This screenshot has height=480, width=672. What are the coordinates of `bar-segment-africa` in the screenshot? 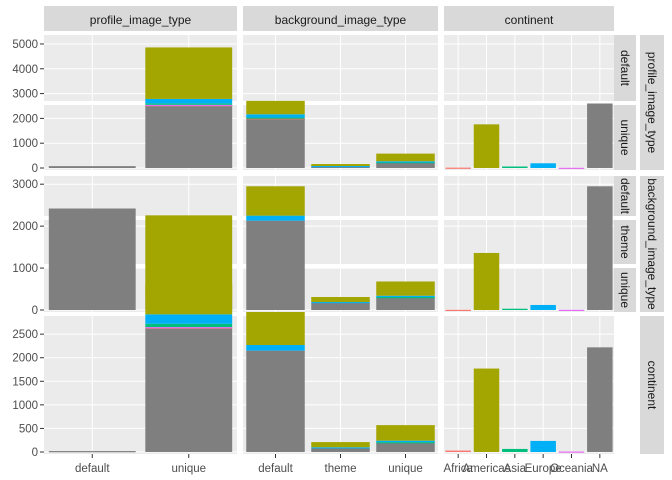 It's located at (458, 168).